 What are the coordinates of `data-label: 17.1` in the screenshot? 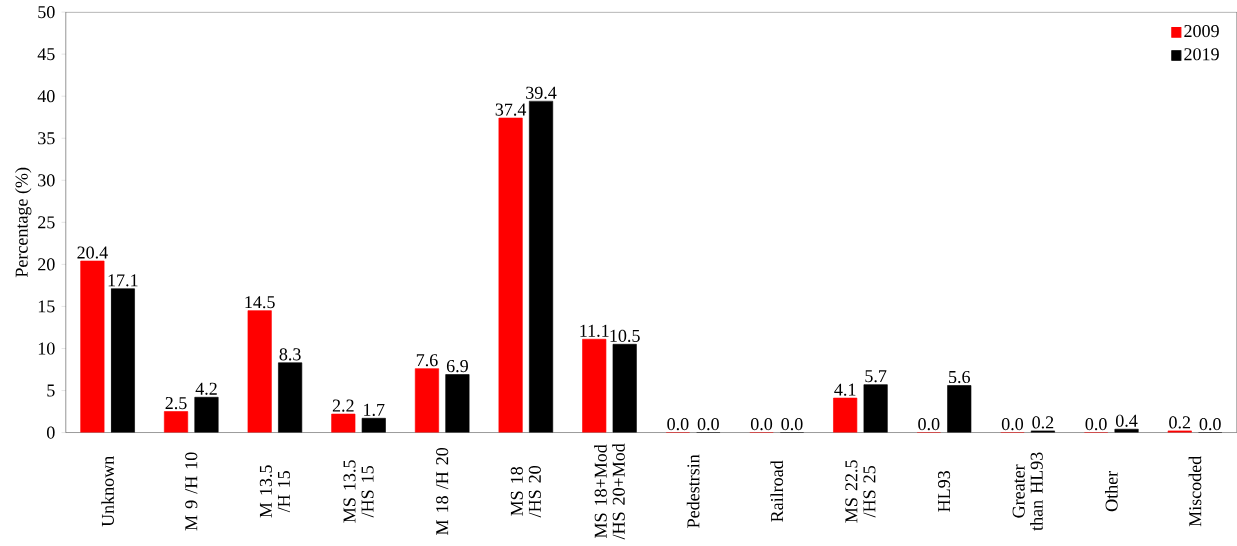 It's located at (123, 280).